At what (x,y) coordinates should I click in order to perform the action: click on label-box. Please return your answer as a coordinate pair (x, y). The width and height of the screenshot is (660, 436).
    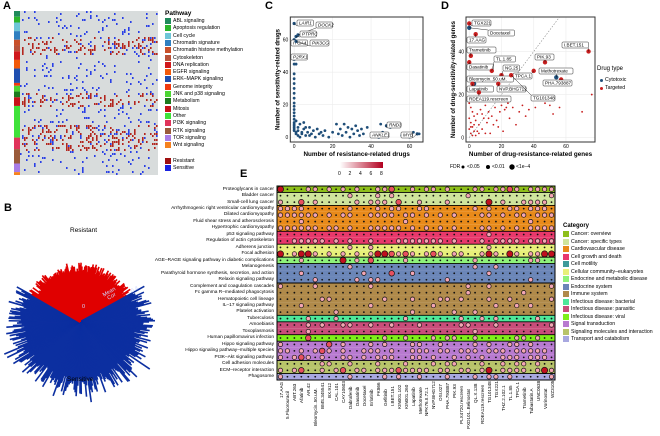
    Looking at the image, I should click on (324, 25).